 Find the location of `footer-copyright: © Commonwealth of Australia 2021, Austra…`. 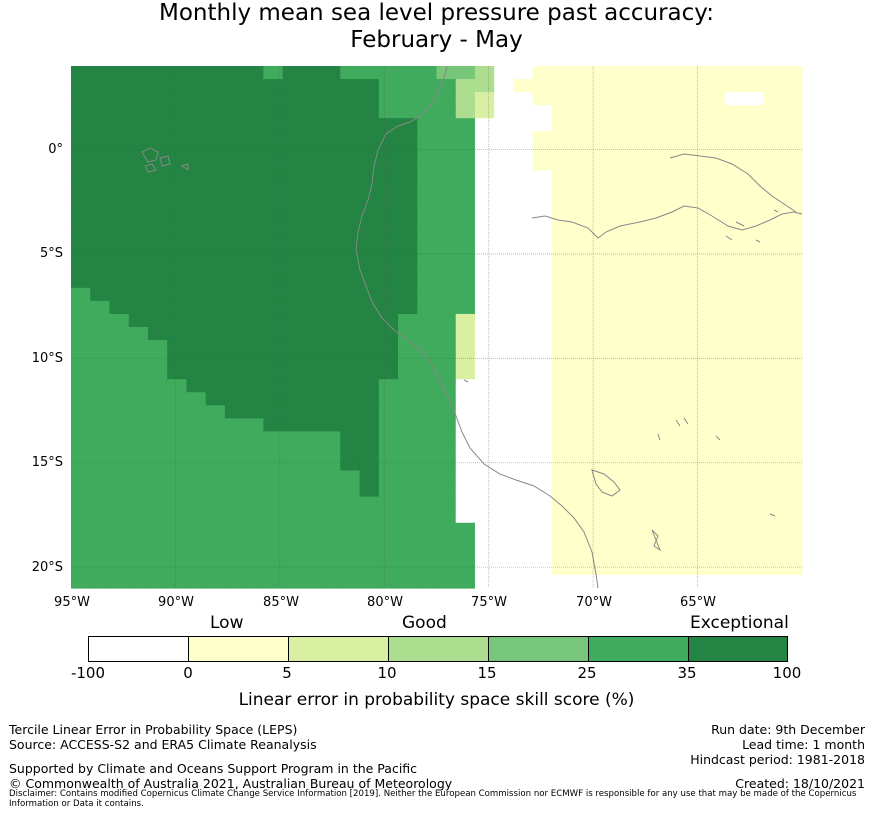

footer-copyright: © Commonwealth of Australia 2021, Austra… is located at coordinates (231, 783).